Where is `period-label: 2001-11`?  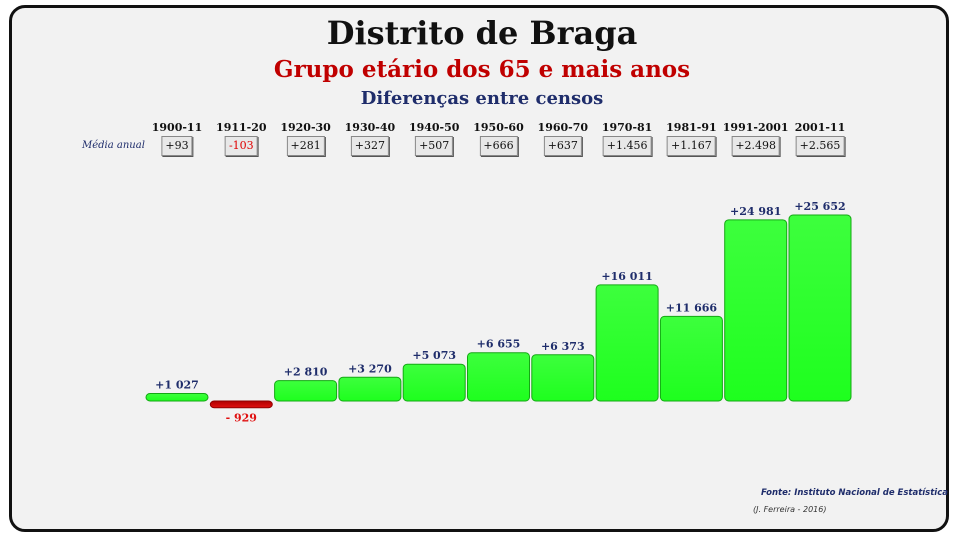
period-label: 2001-11 is located at coordinates (820, 127).